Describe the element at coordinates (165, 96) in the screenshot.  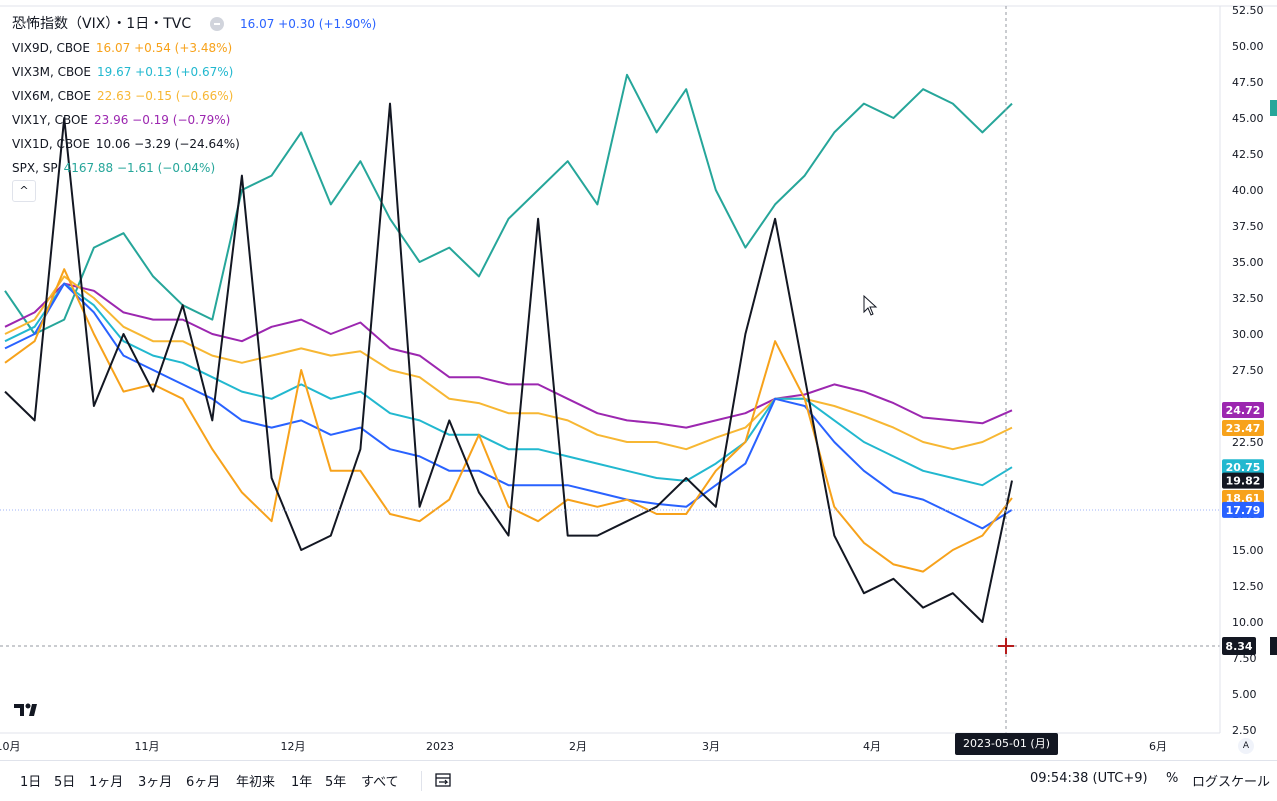
I see `legend-series-values: 22.63 −0.15 (−0.66%)` at that location.